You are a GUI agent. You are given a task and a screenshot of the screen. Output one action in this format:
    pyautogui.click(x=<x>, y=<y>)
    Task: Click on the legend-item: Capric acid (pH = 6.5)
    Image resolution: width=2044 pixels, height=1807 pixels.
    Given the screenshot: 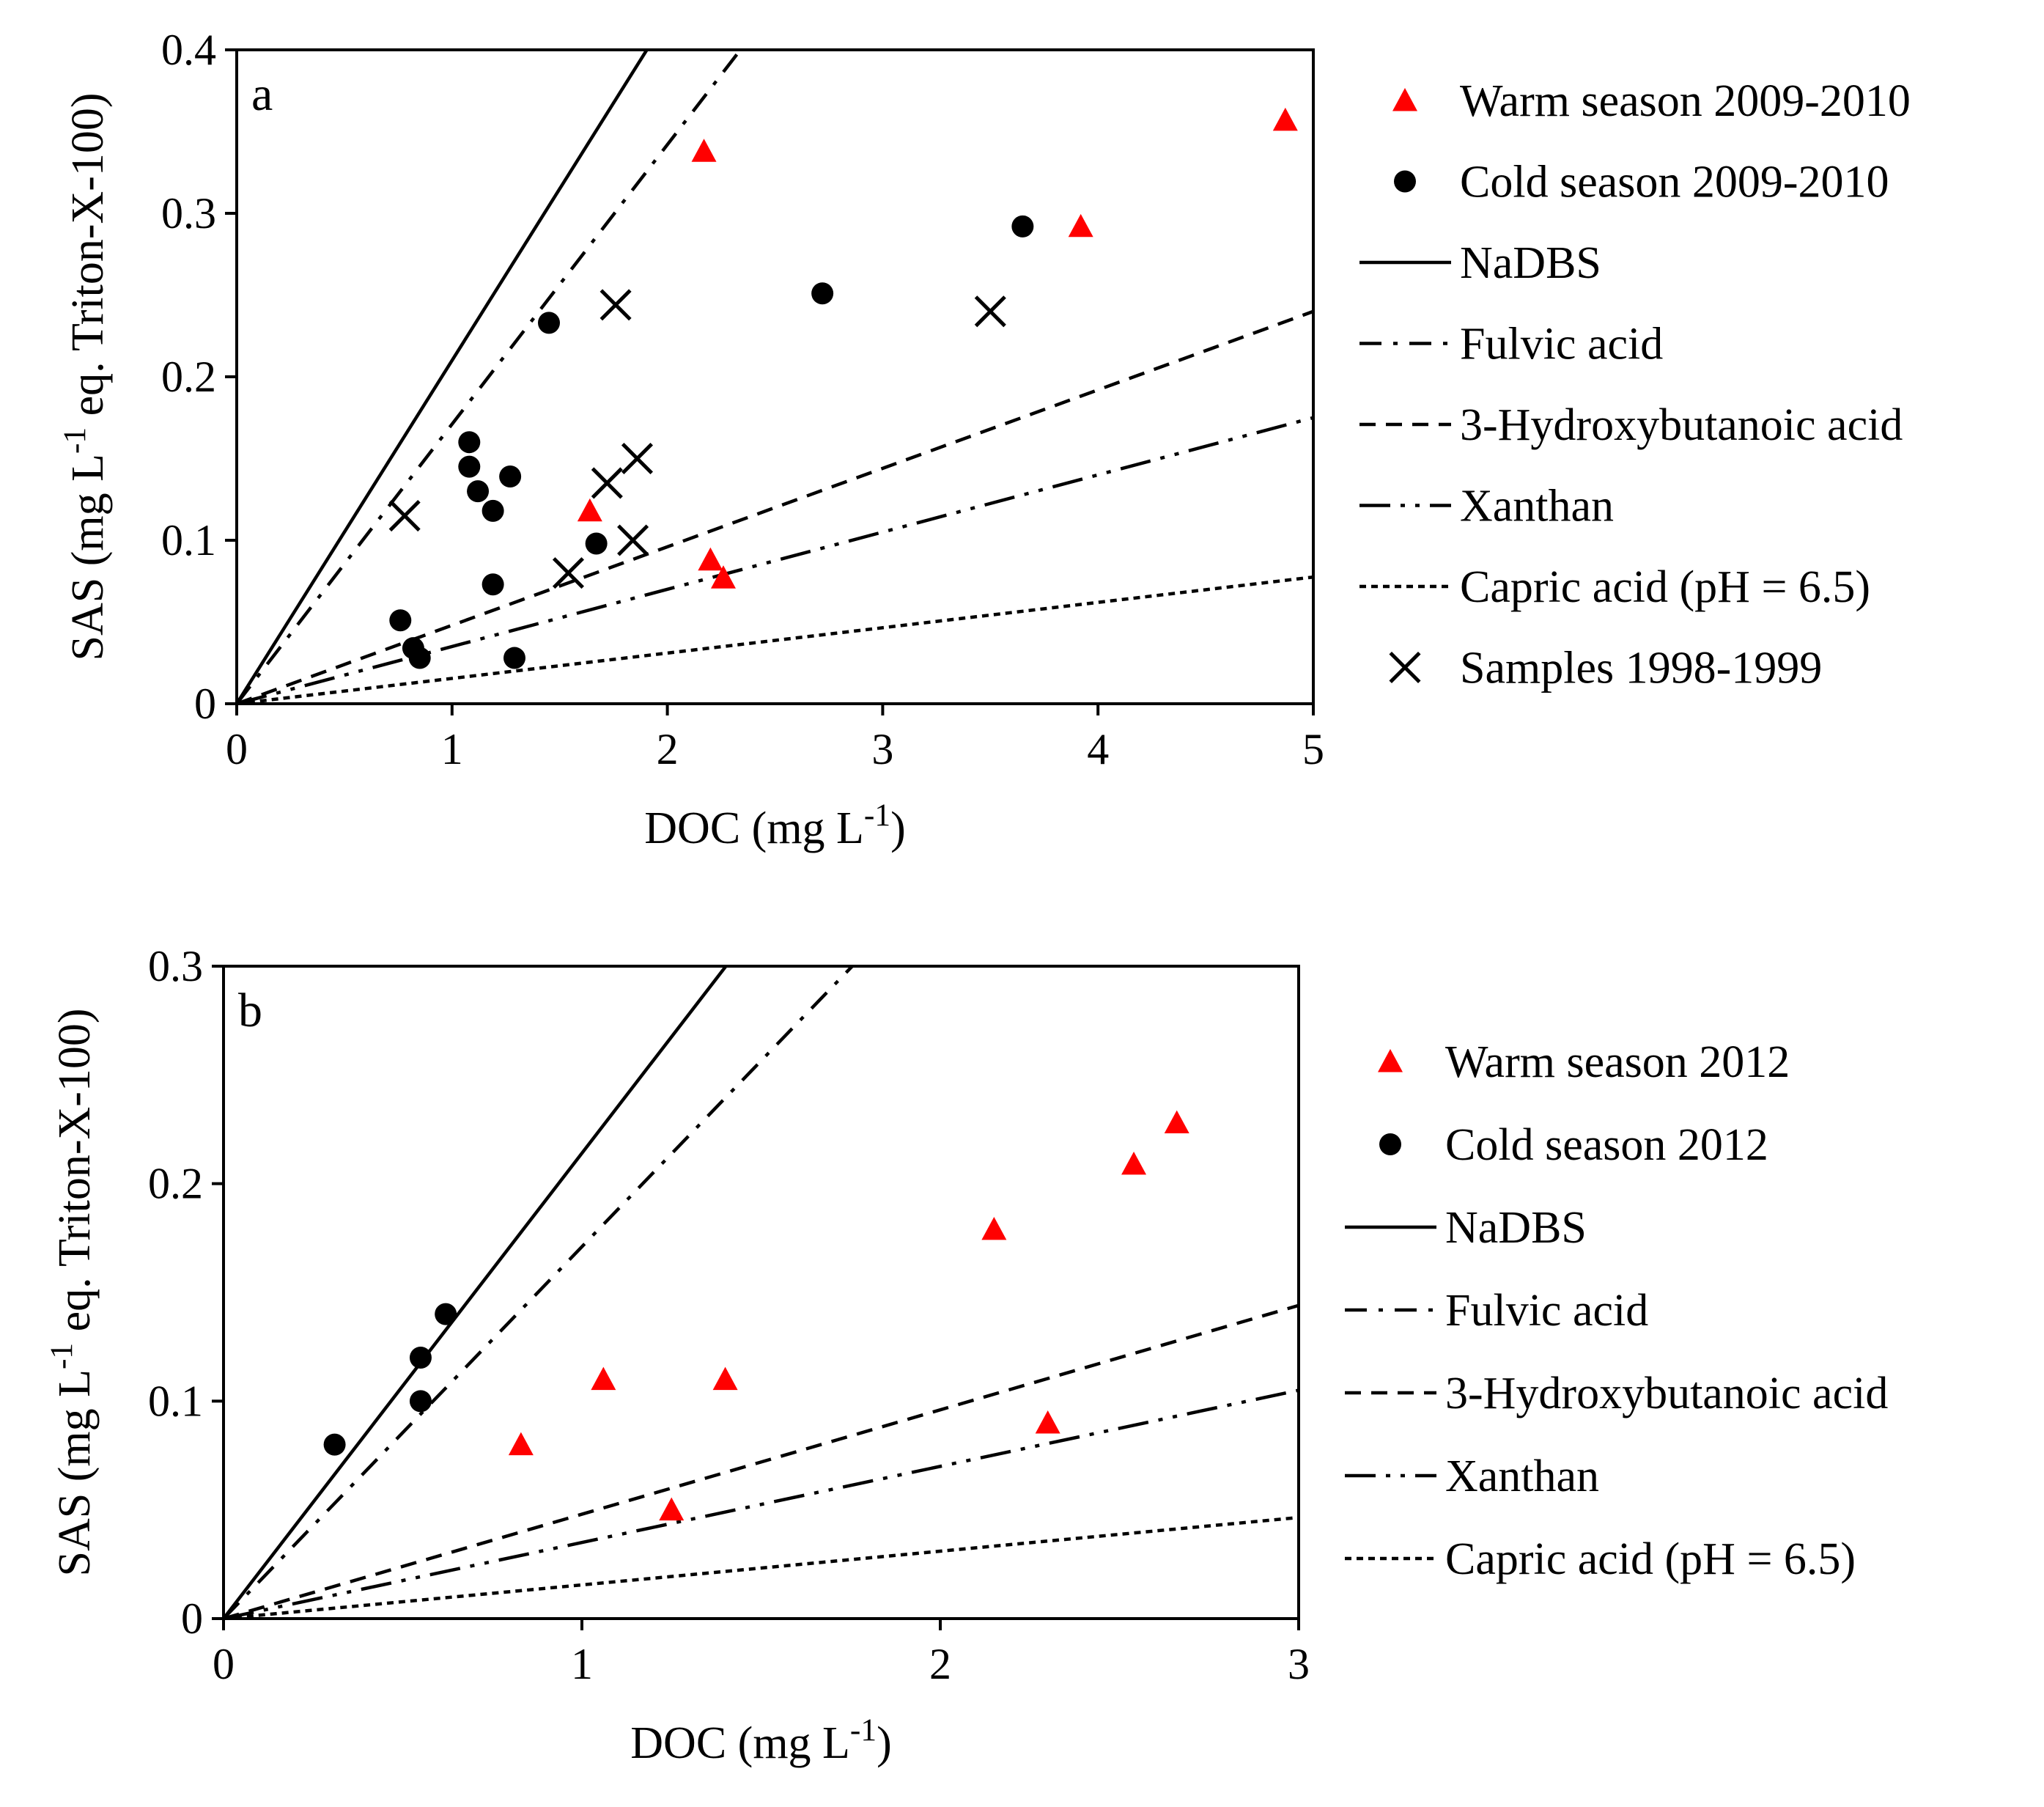 What is the action you would take?
    pyautogui.click(x=1614, y=587)
    